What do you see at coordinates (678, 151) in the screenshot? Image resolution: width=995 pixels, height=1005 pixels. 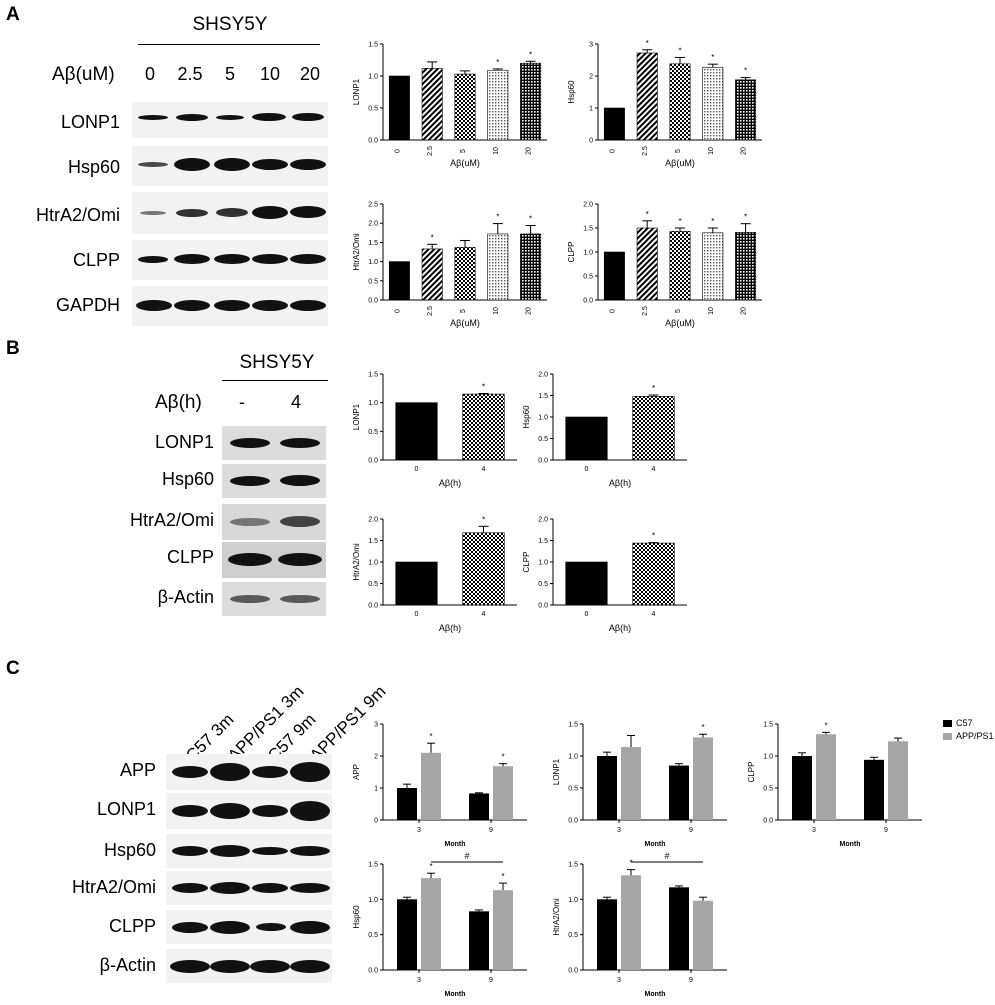 I see `x-tick-label: 5` at bounding box center [678, 151].